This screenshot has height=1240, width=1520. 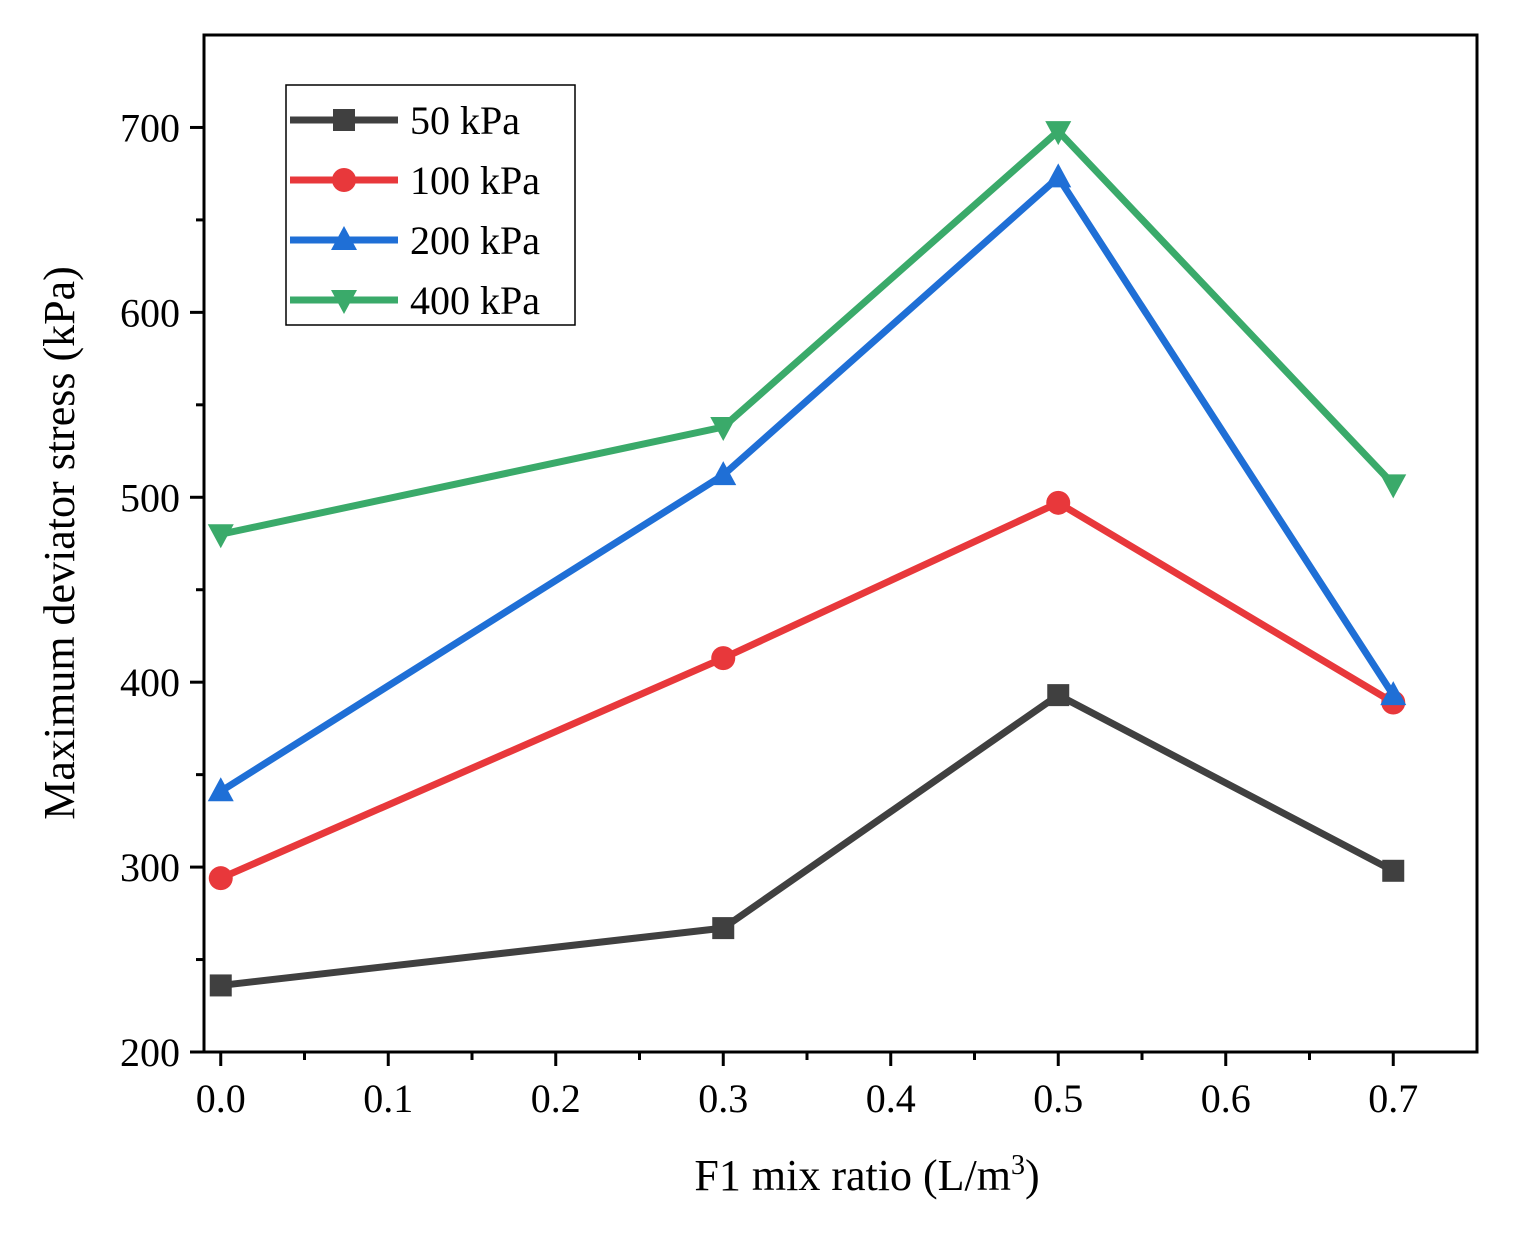 I want to click on legend-label: 50 kPa, so click(x=465, y=120).